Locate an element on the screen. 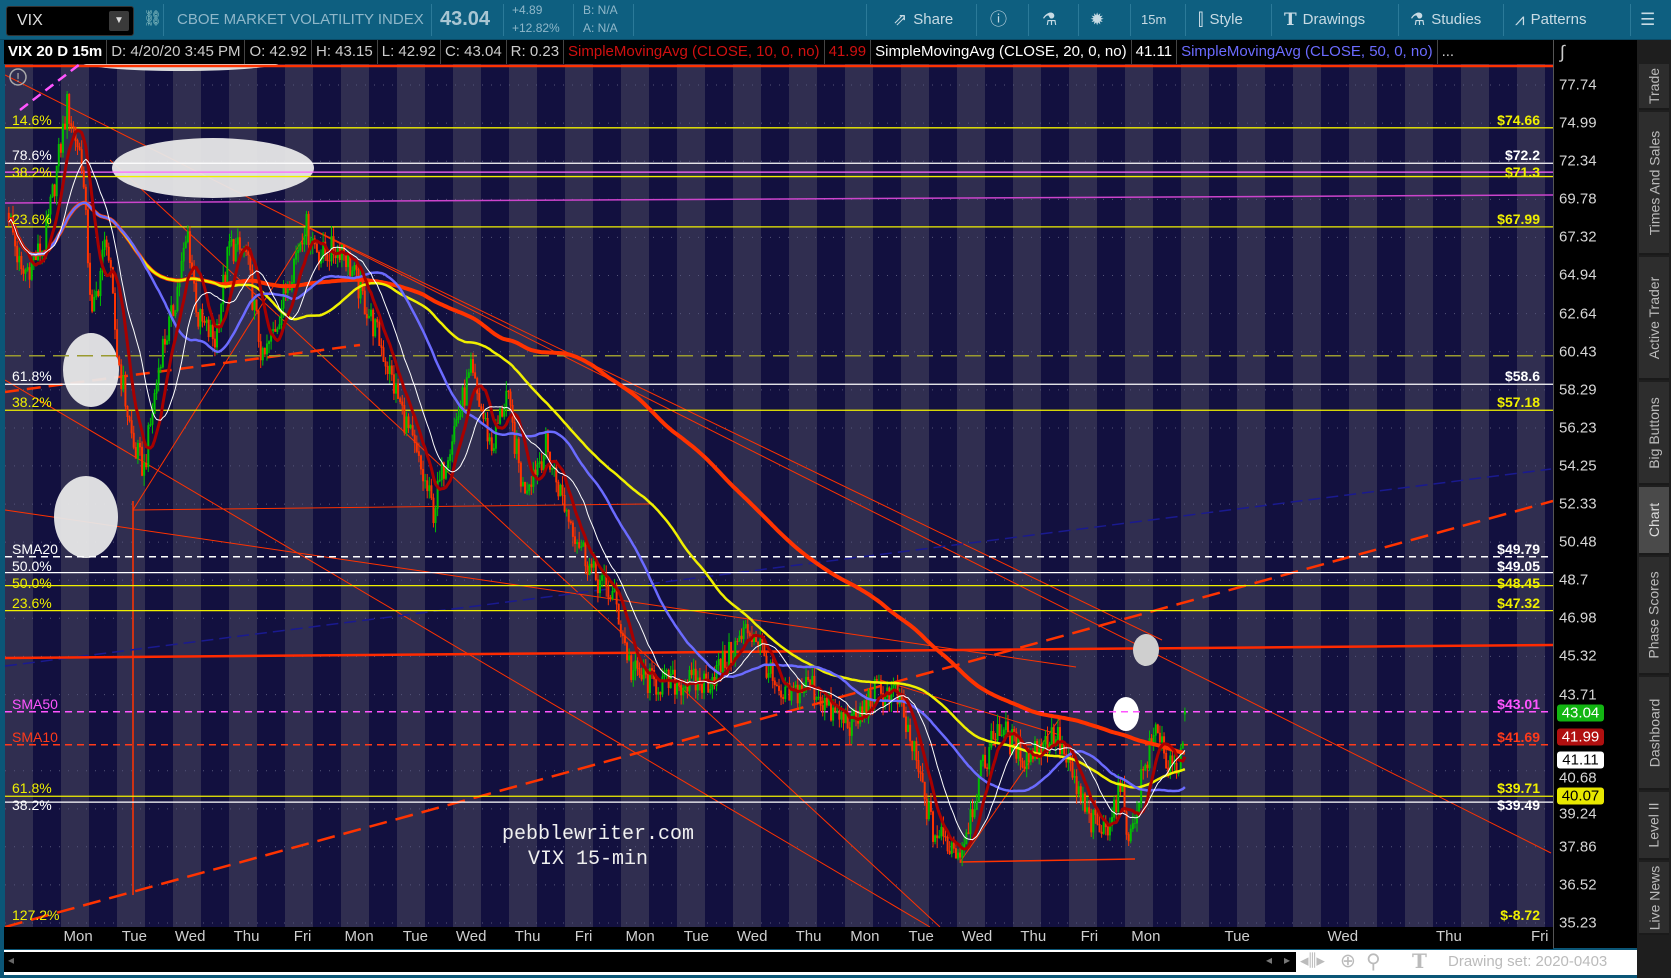 The height and width of the screenshot is (978, 1671). level-price-label: $49.79 is located at coordinates (1518, 548).